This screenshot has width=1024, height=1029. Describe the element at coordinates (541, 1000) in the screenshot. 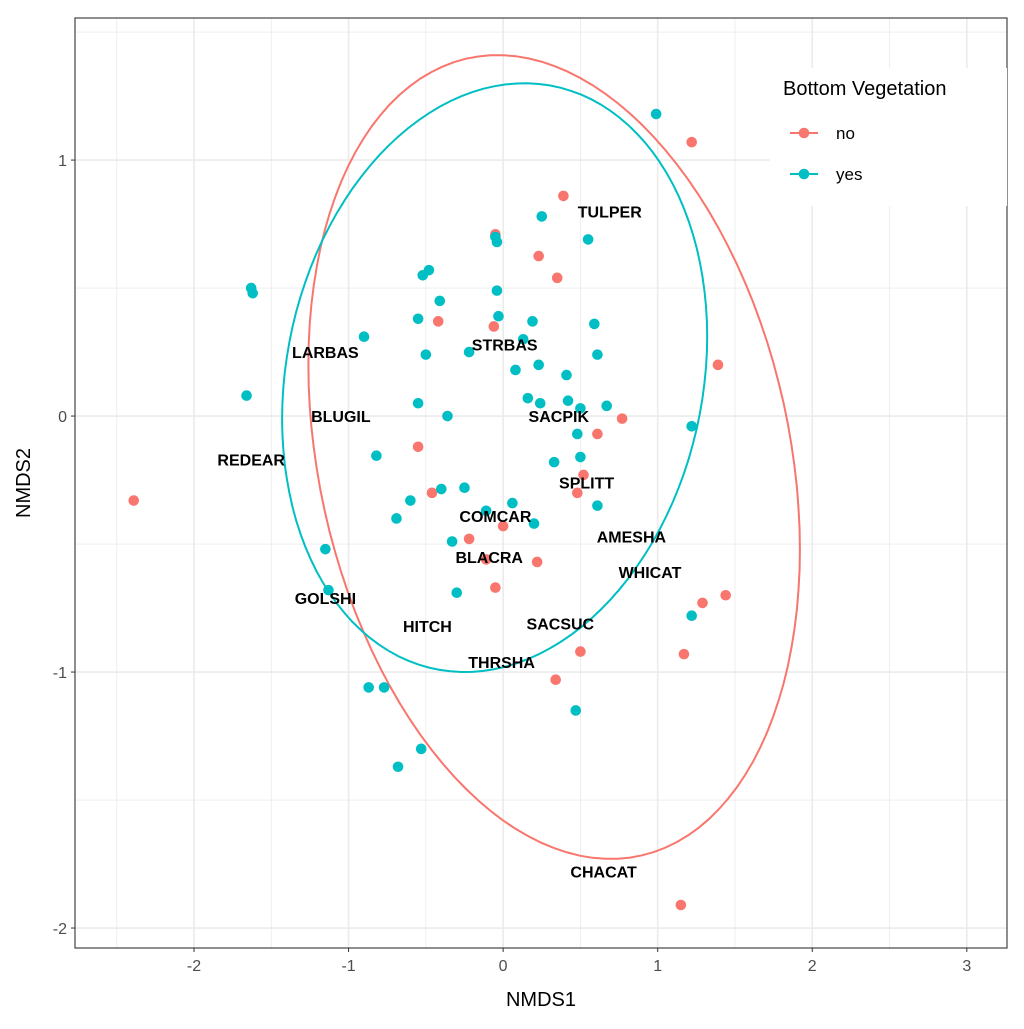

I see `x-axis-label: NMDS1` at that location.